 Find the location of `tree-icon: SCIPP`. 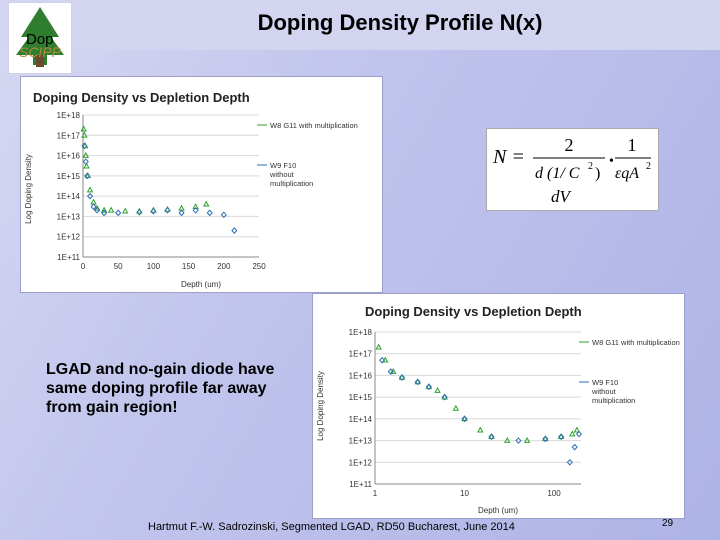

tree-icon: SCIPP is located at coordinates (40, 37).